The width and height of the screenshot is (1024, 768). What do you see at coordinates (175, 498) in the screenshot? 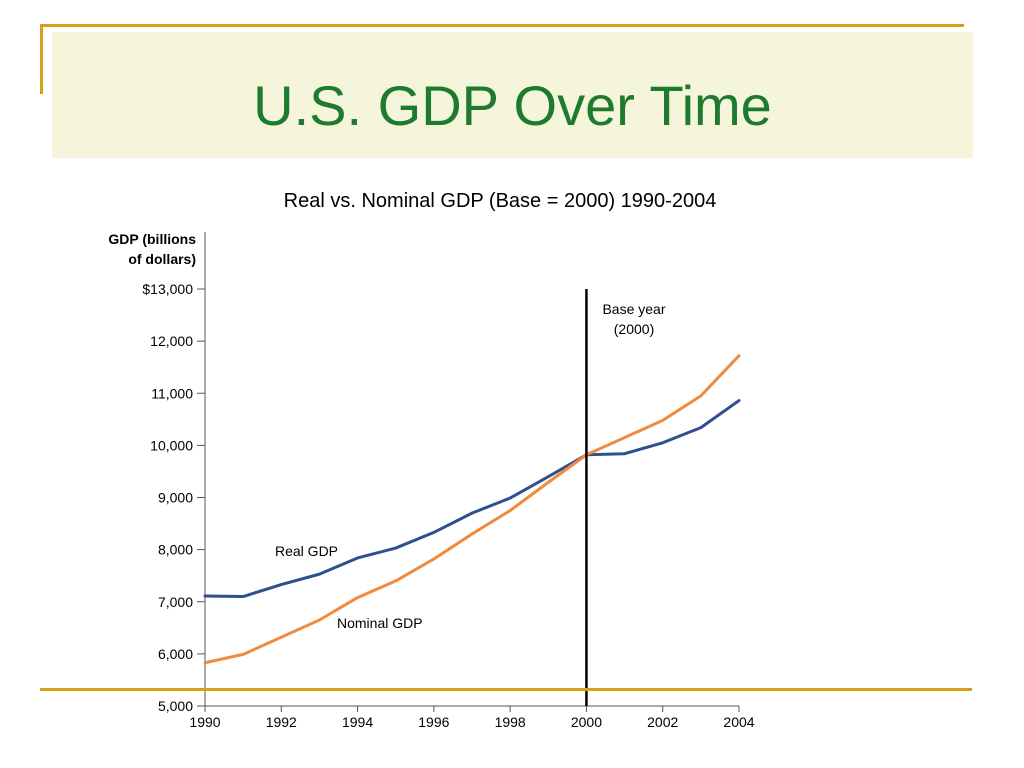
I see `y-tick-label: 9,000` at bounding box center [175, 498].